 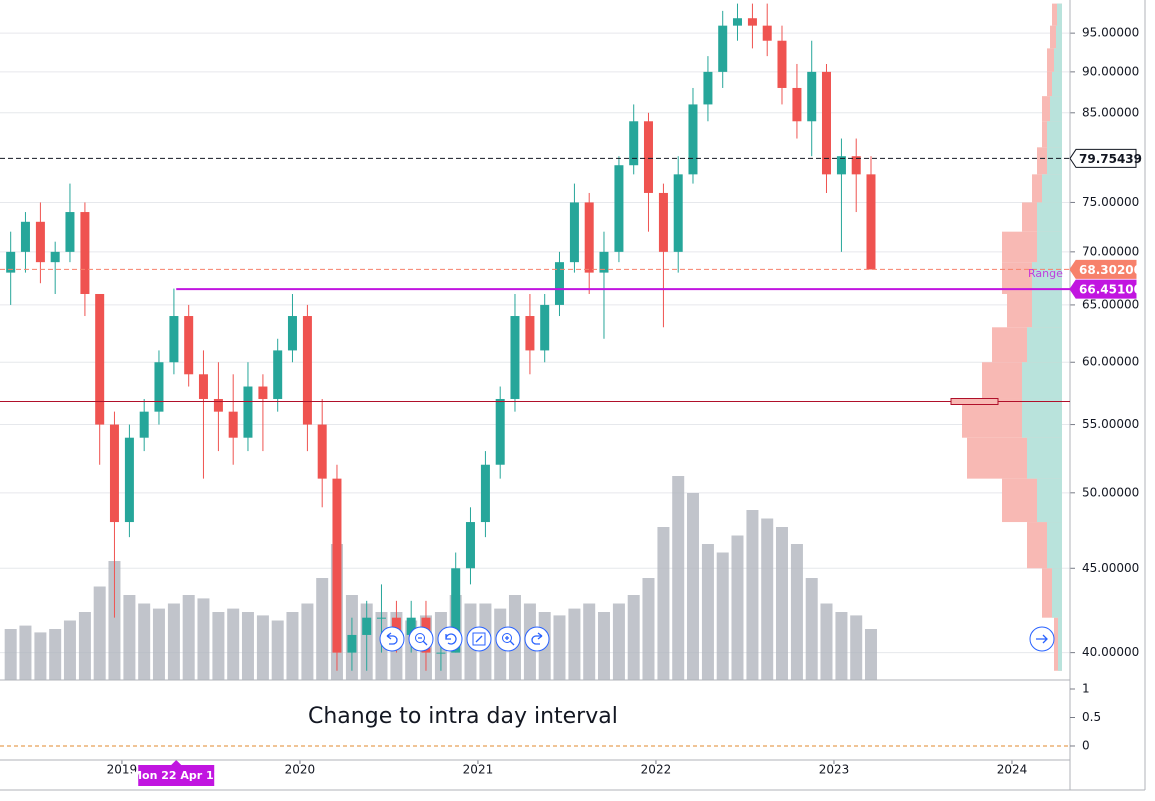 I want to click on x-tick-label: 2019, so click(x=122, y=770).